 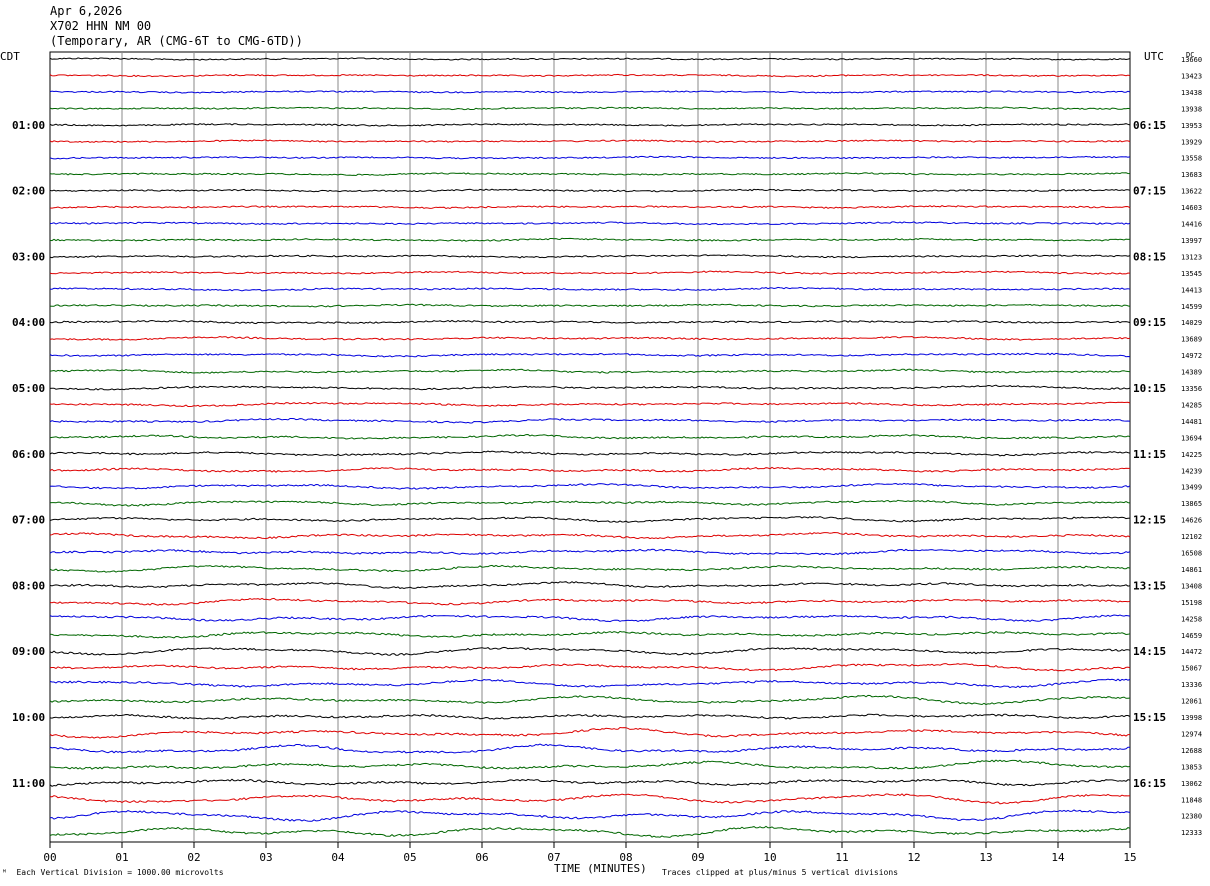 What do you see at coordinates (1191, 142) in the screenshot?
I see `dc-offset-label: 13929` at bounding box center [1191, 142].